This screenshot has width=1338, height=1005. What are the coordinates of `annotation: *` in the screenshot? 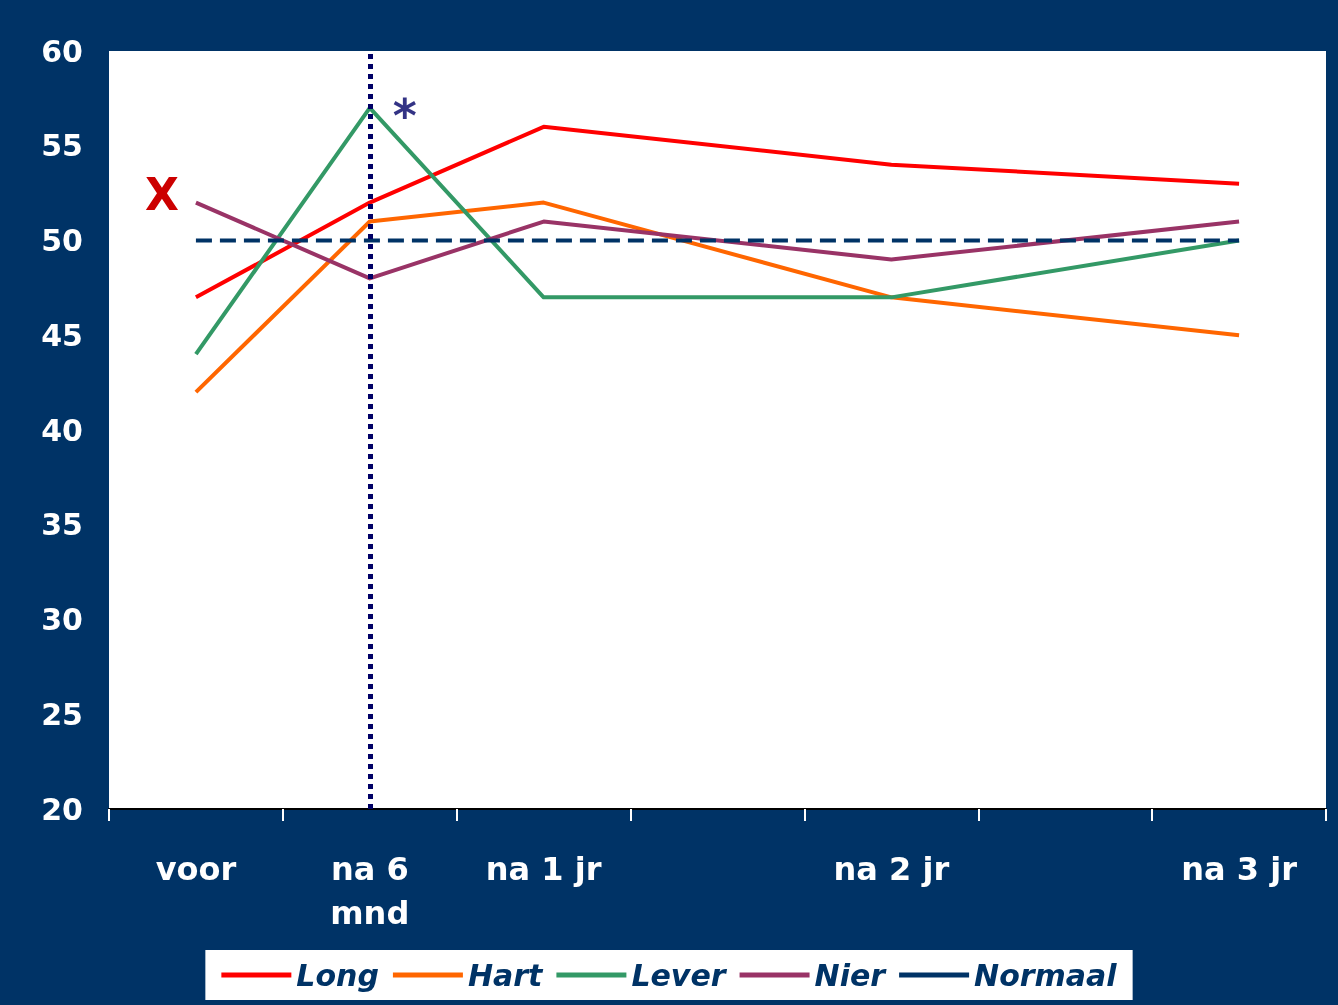 It's located at (404, 115).